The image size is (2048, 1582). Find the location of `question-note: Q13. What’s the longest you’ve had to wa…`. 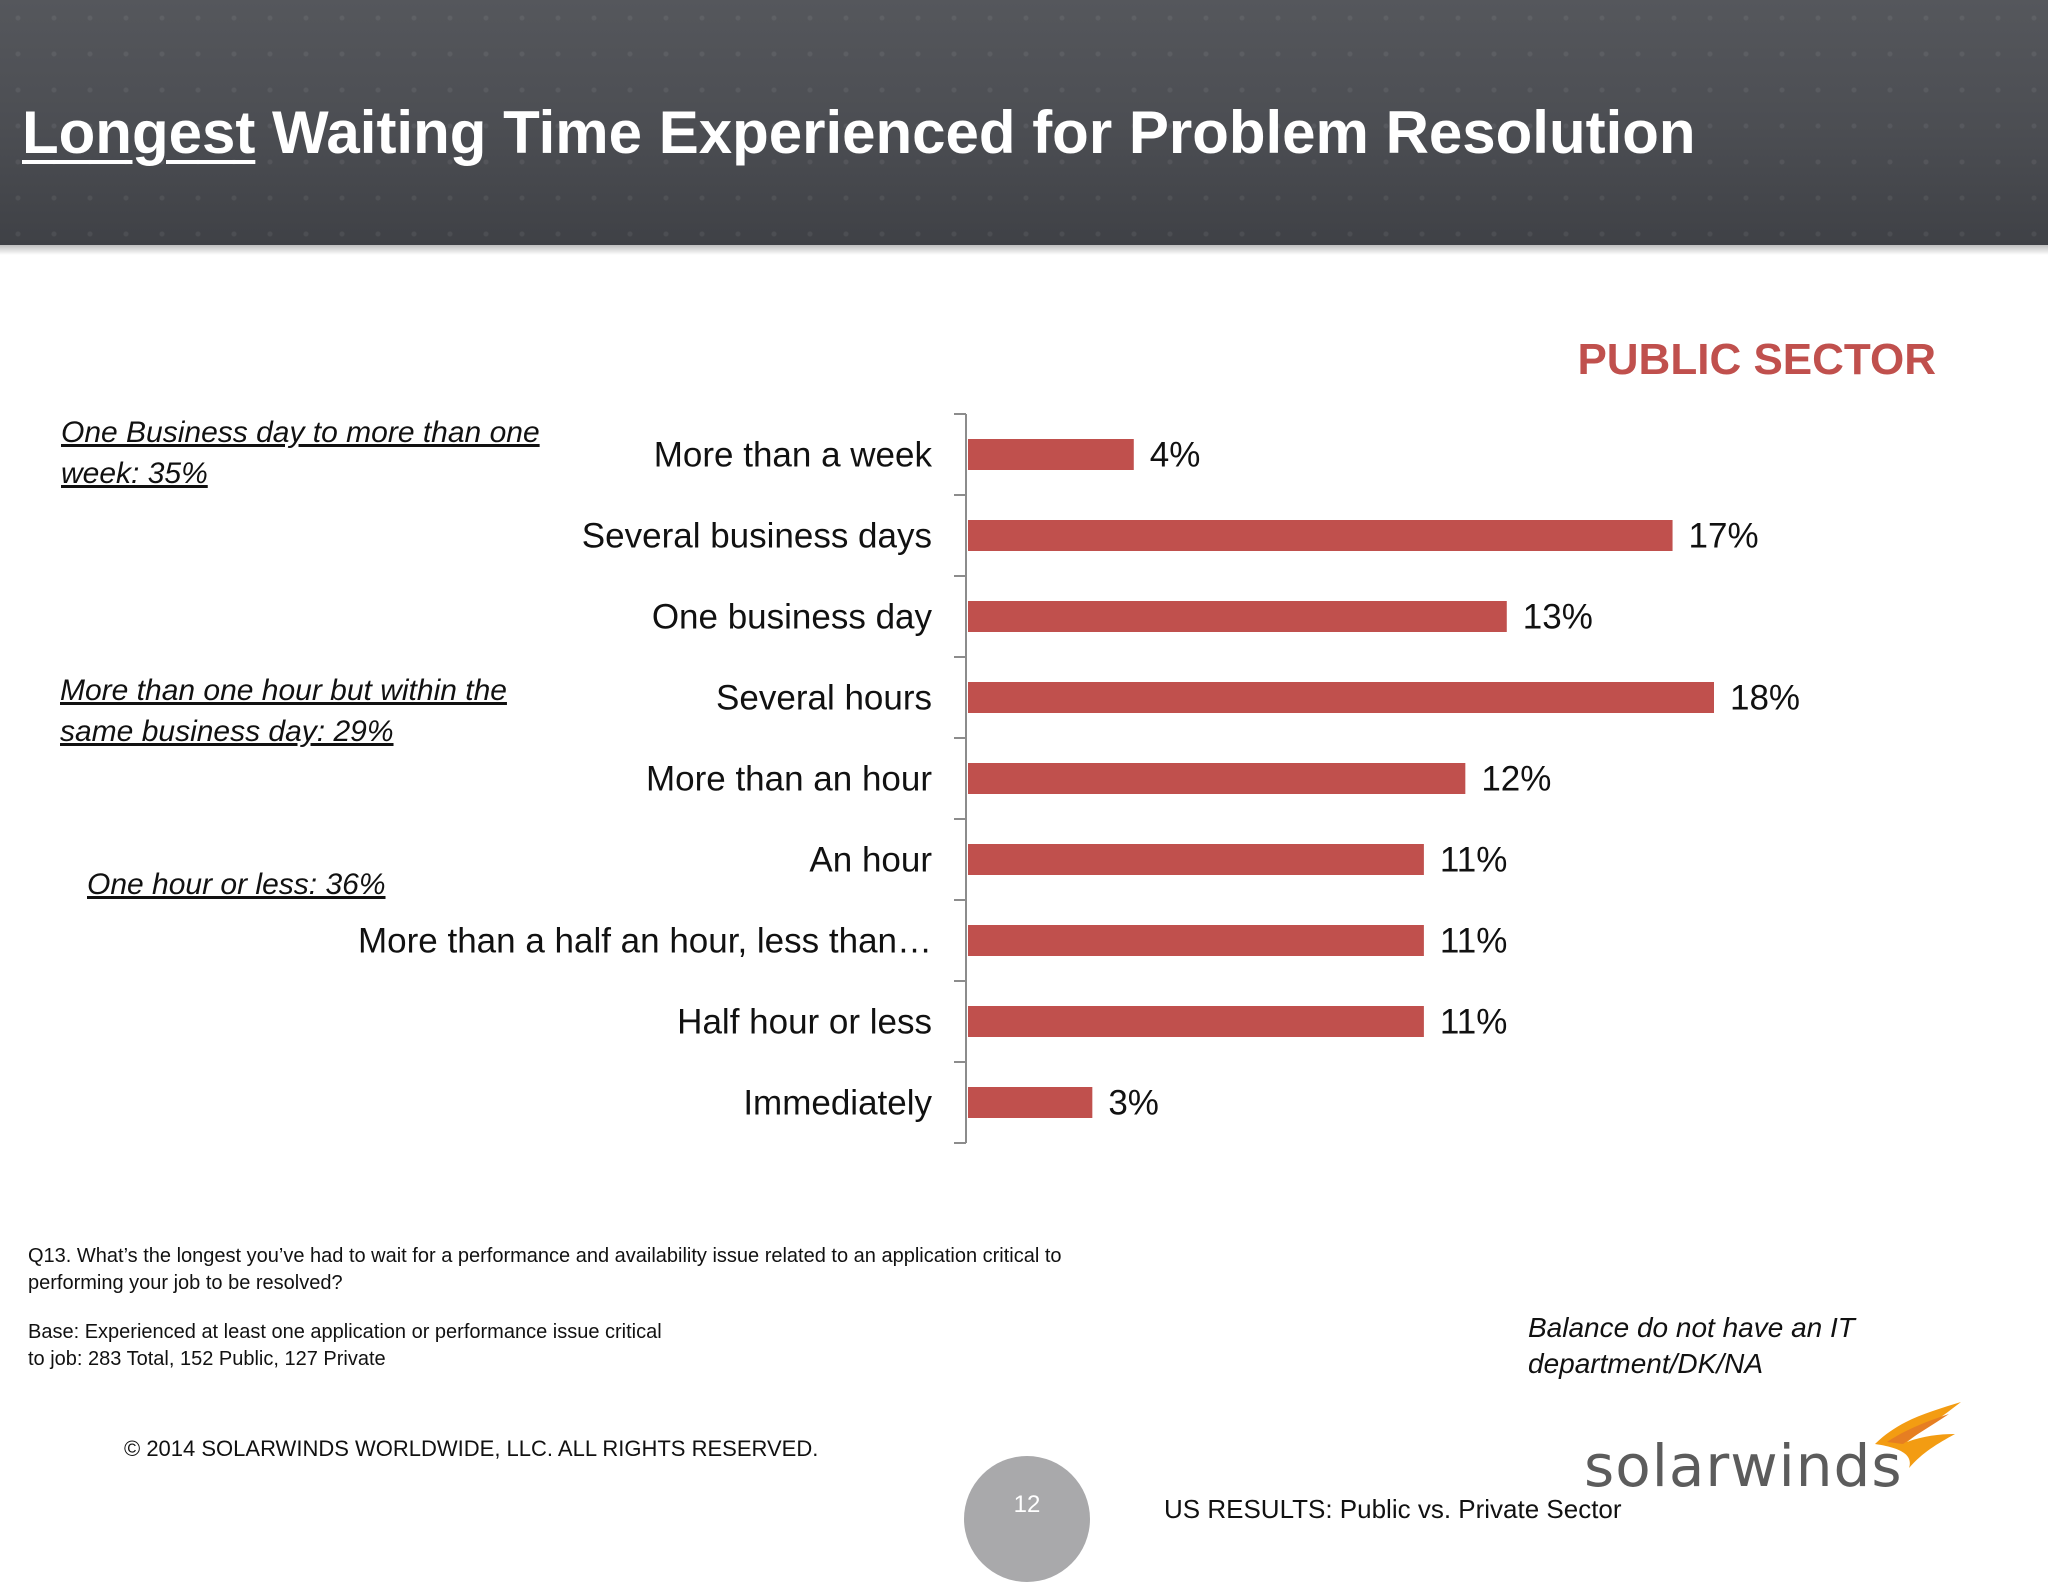

question-note: Q13. What’s the longest you’ve had to wa… is located at coordinates (545, 1269).